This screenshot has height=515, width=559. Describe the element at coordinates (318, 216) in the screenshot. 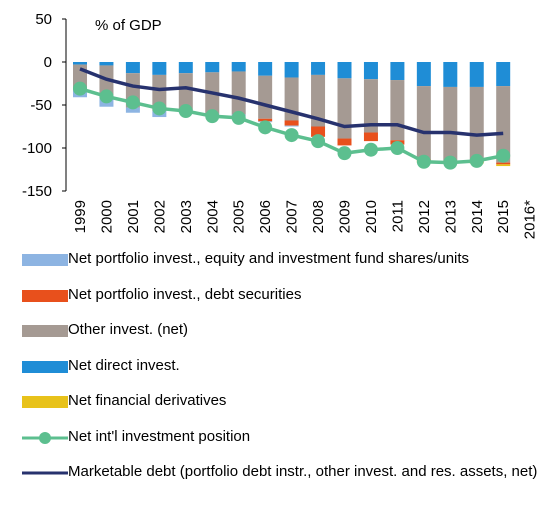

I see `x-tick-label: 2008` at that location.